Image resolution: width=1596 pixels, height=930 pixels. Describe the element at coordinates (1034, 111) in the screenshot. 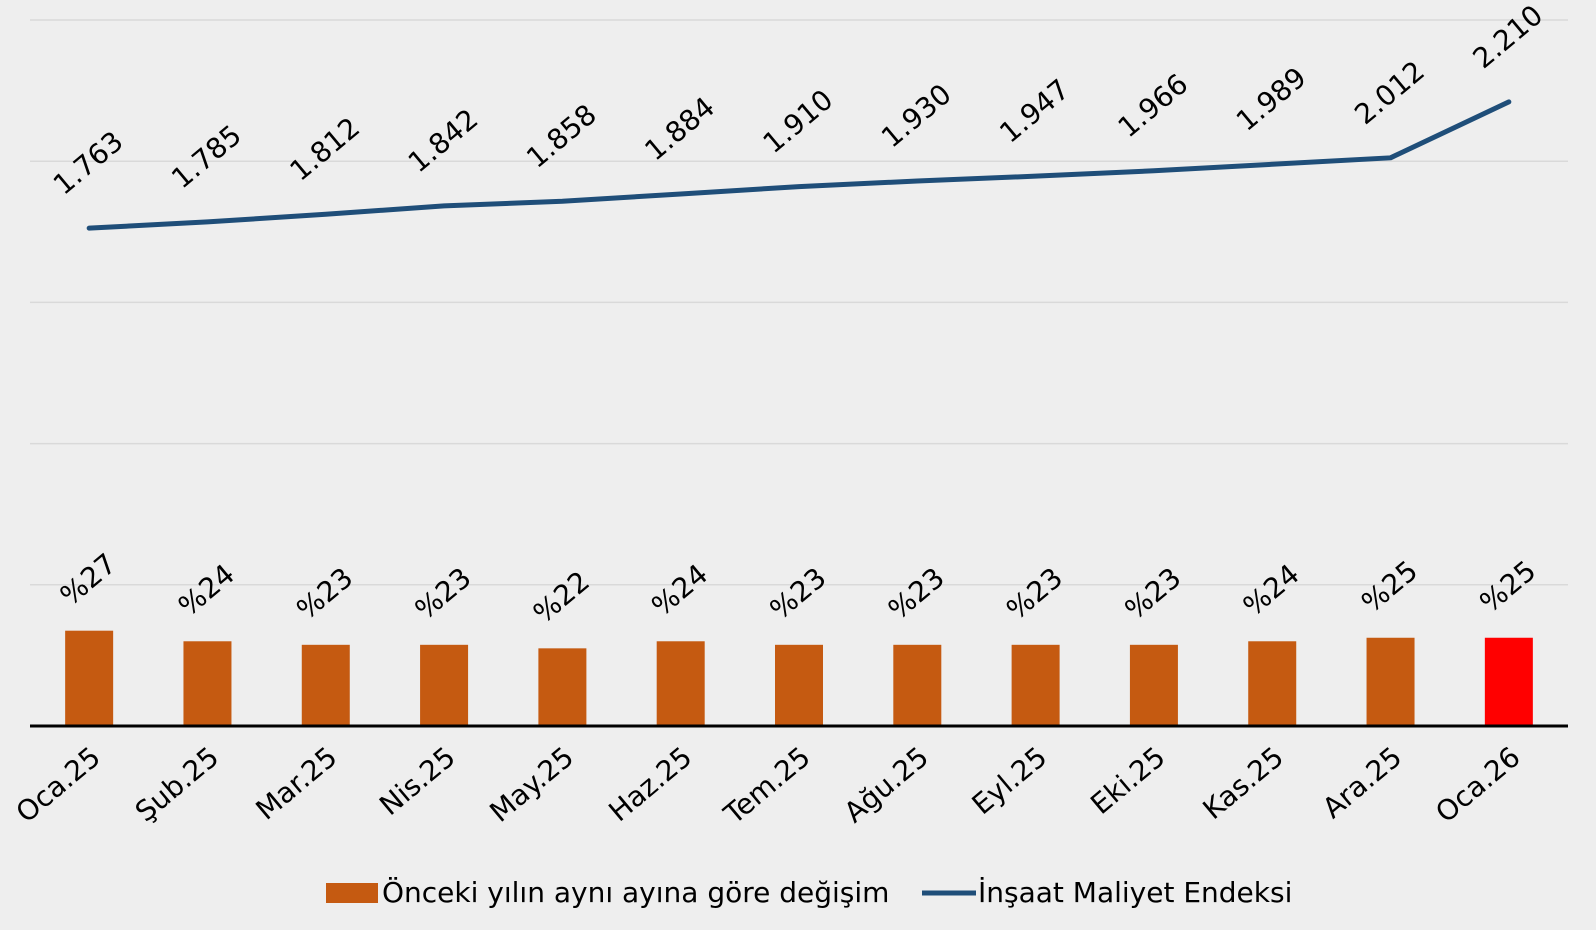

I see `line-value-label: 1.947` at that location.